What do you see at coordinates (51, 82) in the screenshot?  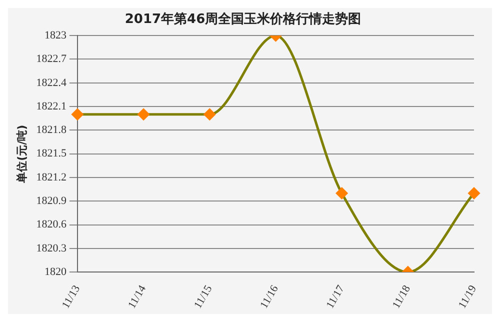 I see `y-tick-label: 1822.4` at bounding box center [51, 82].